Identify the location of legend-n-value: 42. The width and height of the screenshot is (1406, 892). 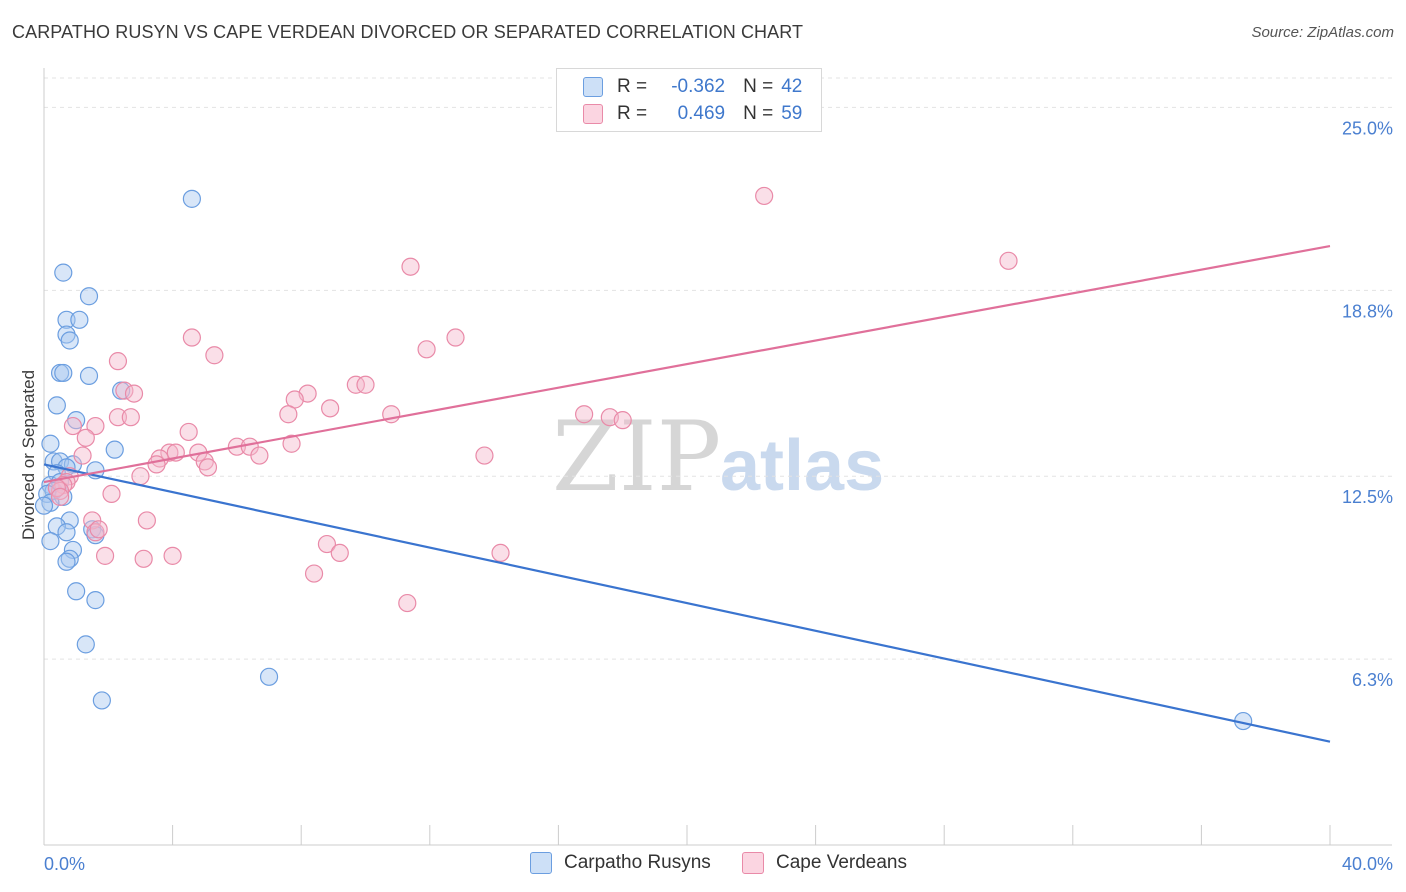
(792, 86).